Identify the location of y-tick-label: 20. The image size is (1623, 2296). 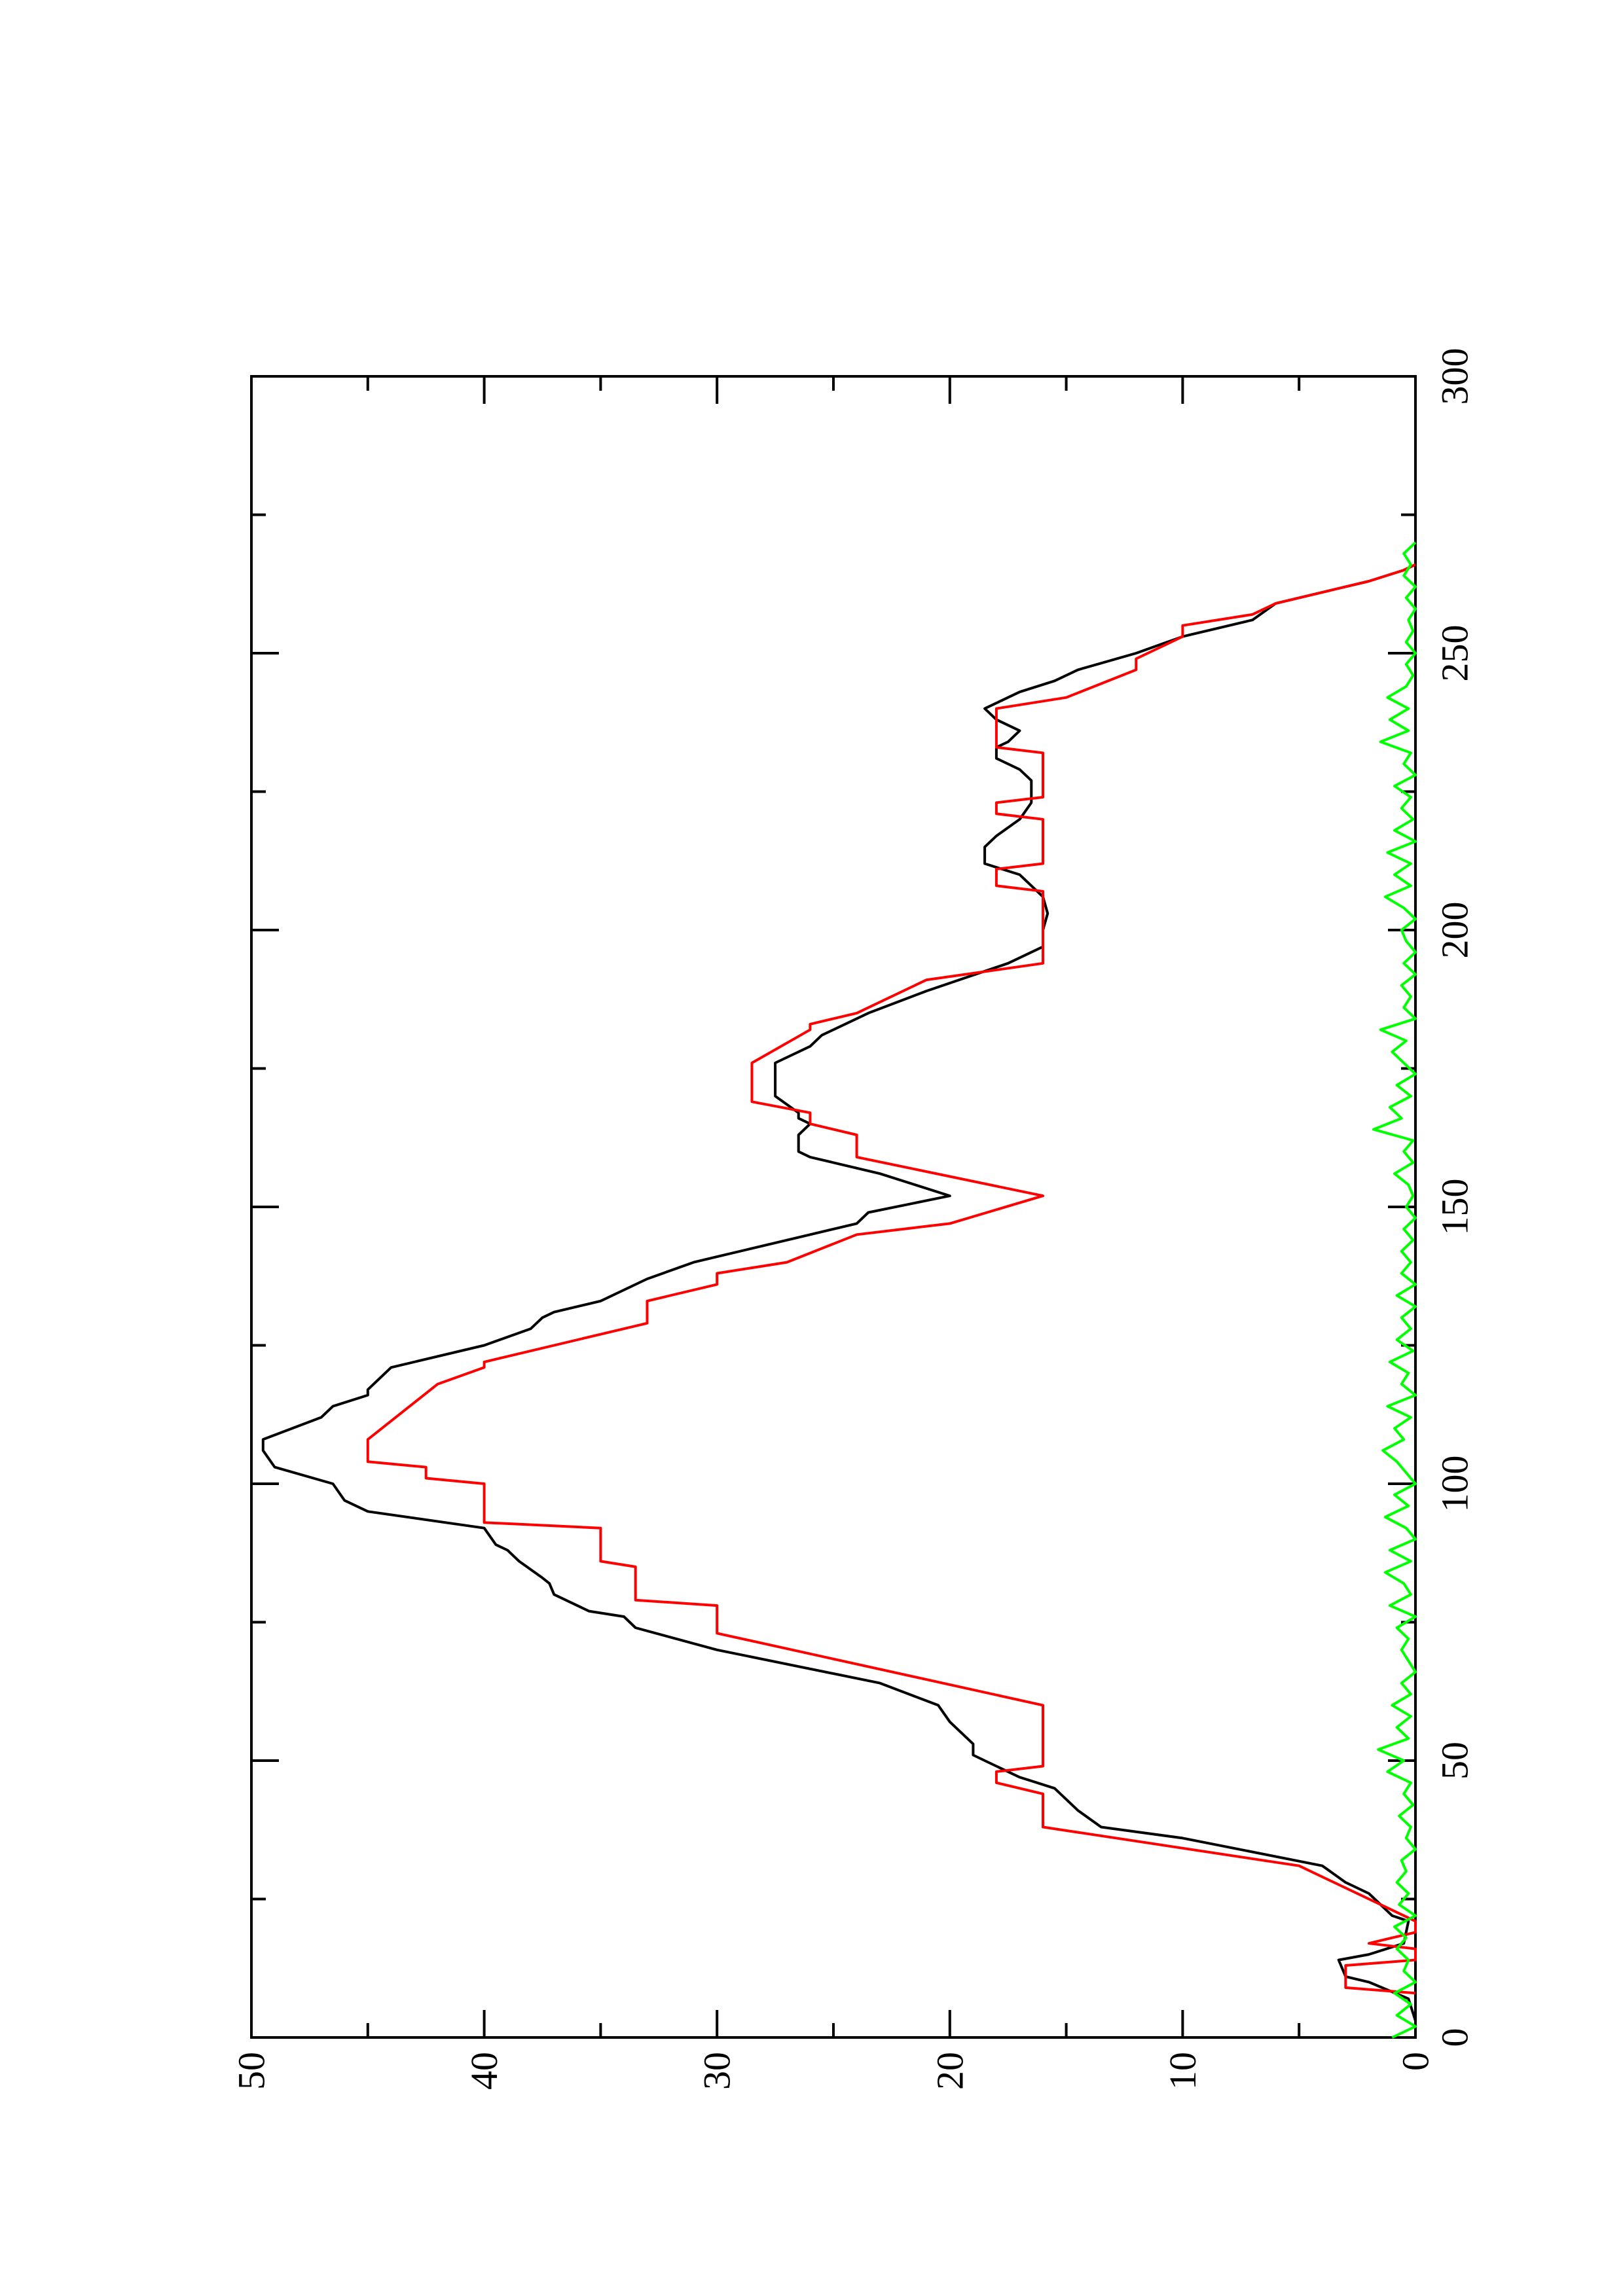
(949, 2071).